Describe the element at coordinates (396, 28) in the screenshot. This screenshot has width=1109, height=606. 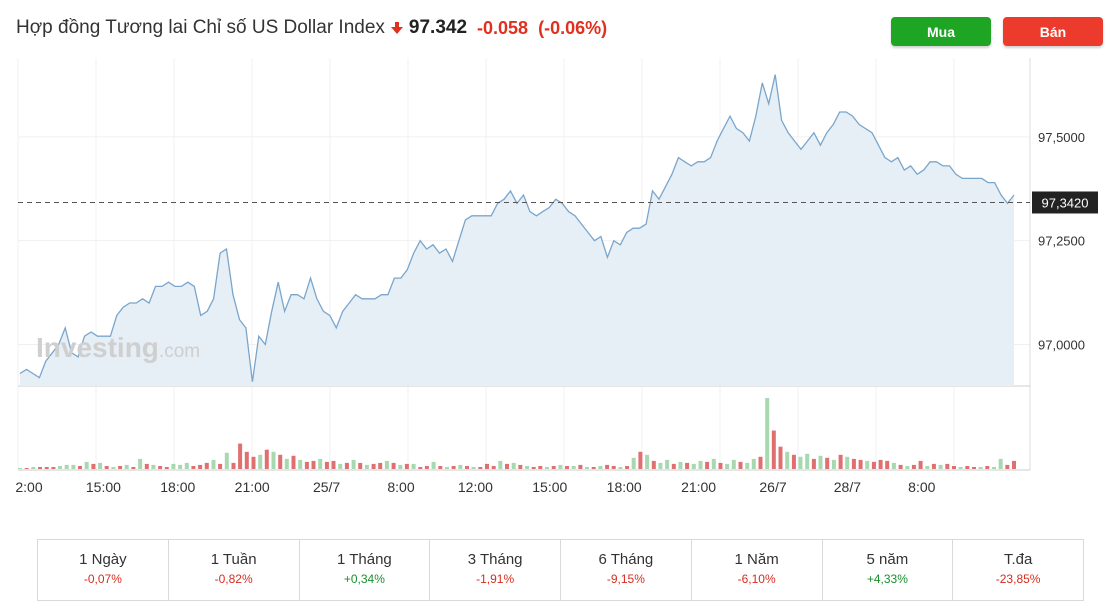
I see `down-arrow-icon` at that location.